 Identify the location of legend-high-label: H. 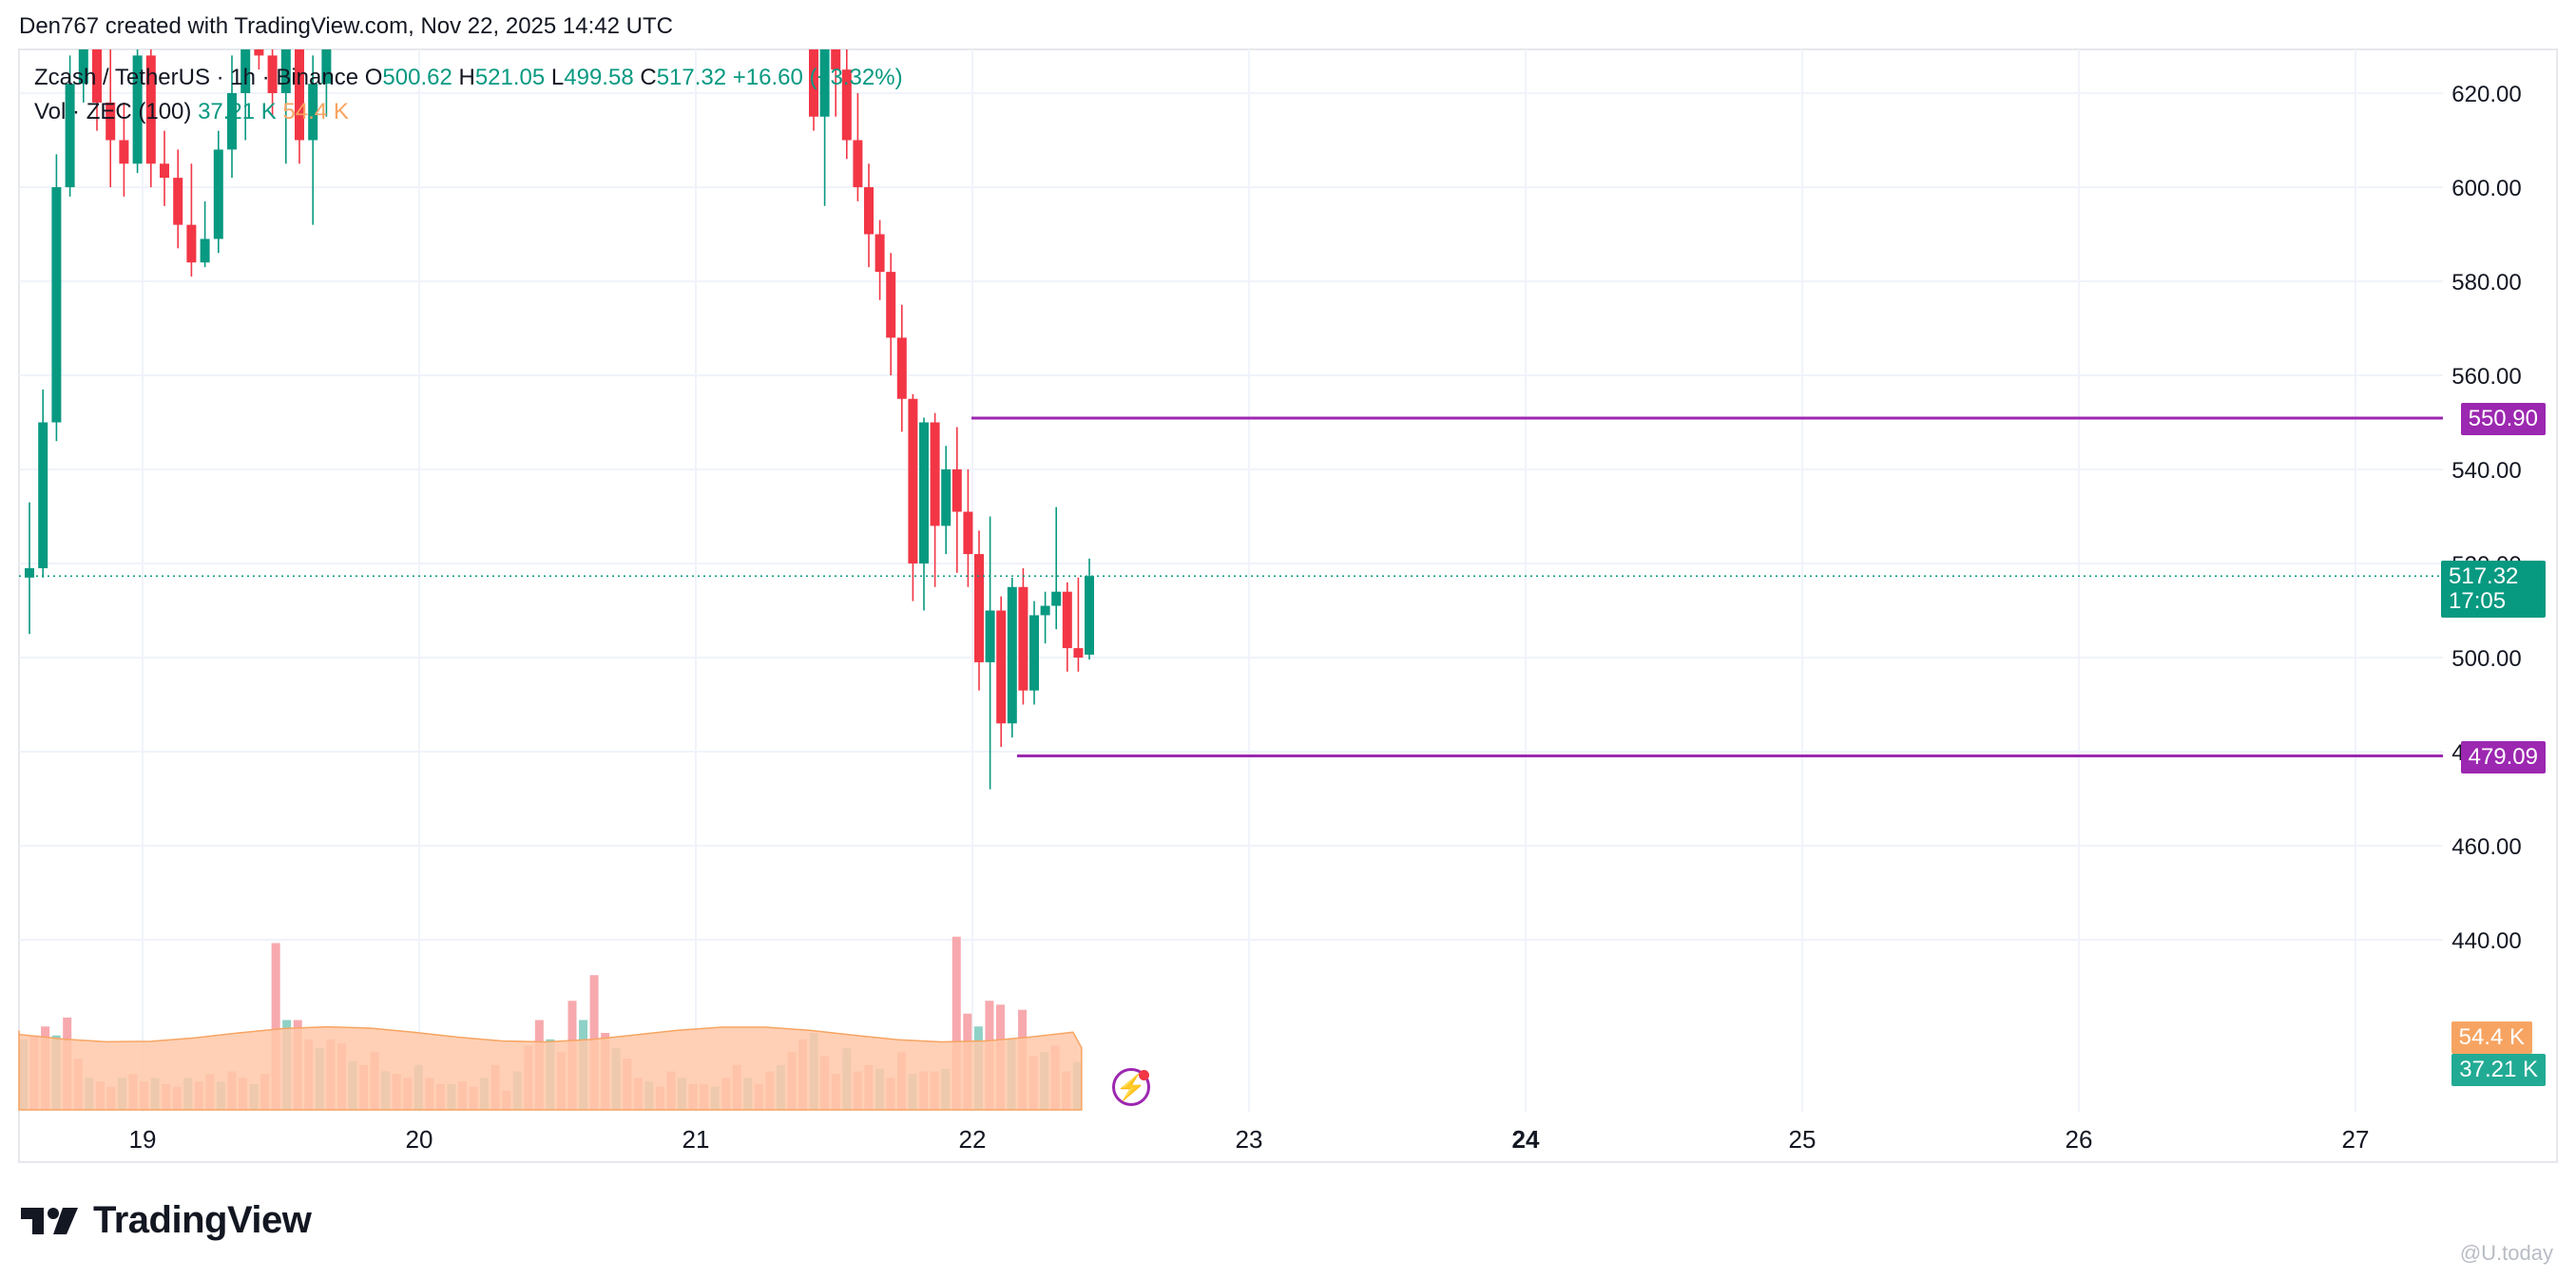
(467, 77).